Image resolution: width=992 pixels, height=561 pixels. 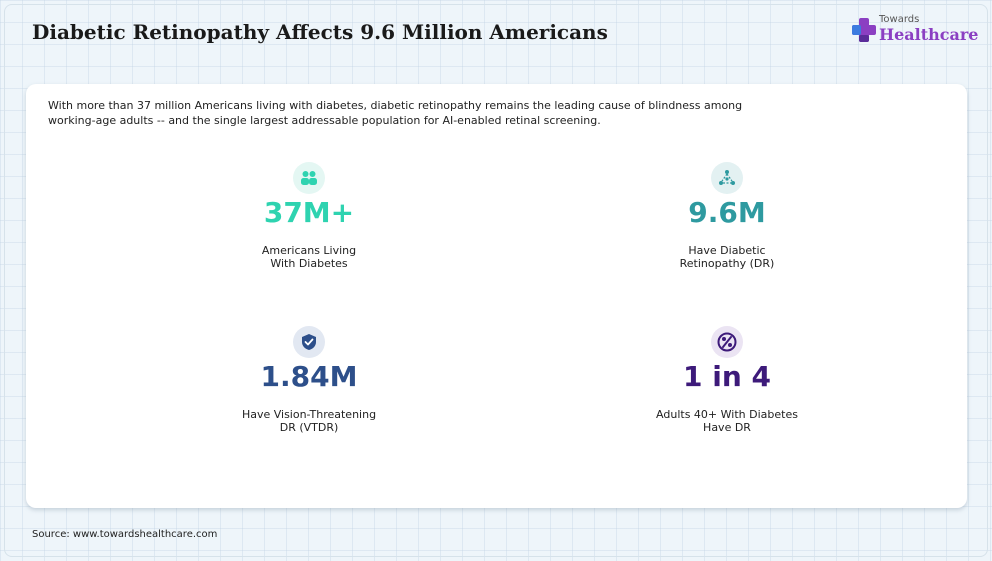 What do you see at coordinates (727, 421) in the screenshot?
I see `stat-label: Adults 40+ With Diabetes Have DR` at bounding box center [727, 421].